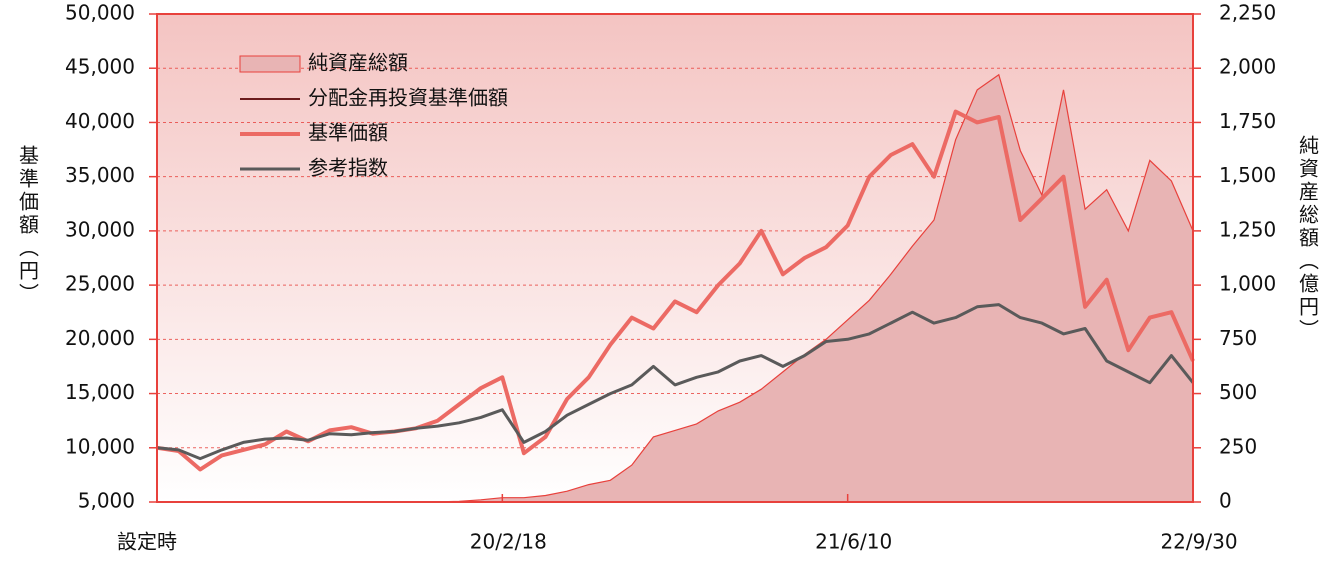  What do you see at coordinates (1247, 229) in the screenshot?
I see `y2-tick-label: 1,250` at bounding box center [1247, 229].